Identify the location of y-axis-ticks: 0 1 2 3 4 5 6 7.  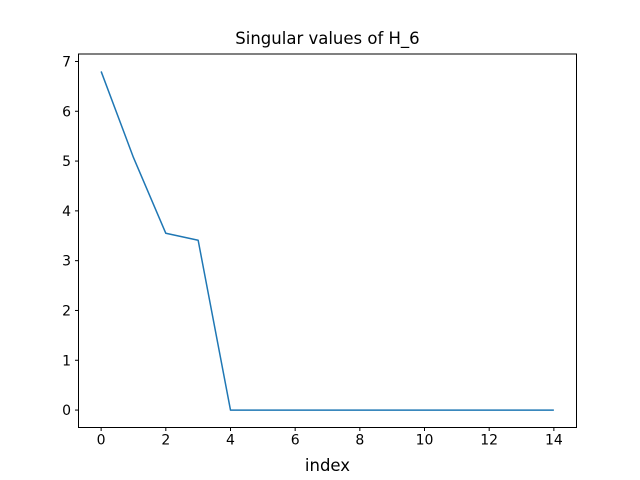
(70, 236).